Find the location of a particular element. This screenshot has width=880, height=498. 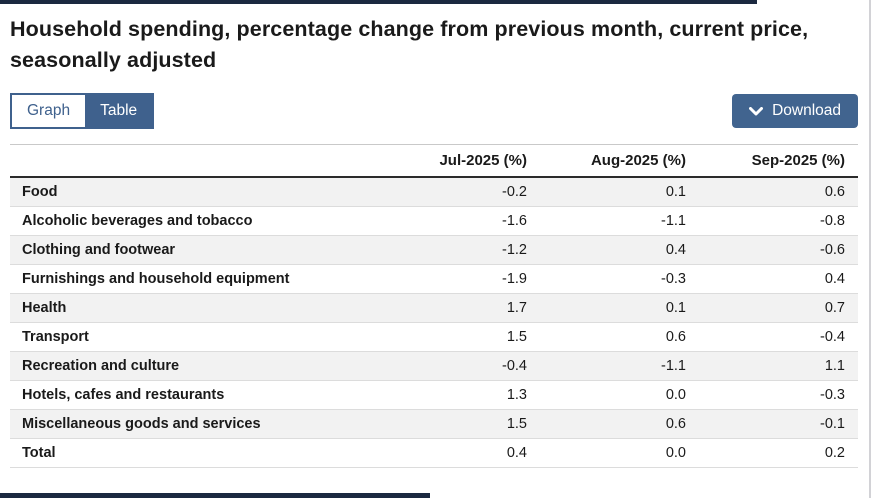

cell-value: -0.1 is located at coordinates (832, 424).